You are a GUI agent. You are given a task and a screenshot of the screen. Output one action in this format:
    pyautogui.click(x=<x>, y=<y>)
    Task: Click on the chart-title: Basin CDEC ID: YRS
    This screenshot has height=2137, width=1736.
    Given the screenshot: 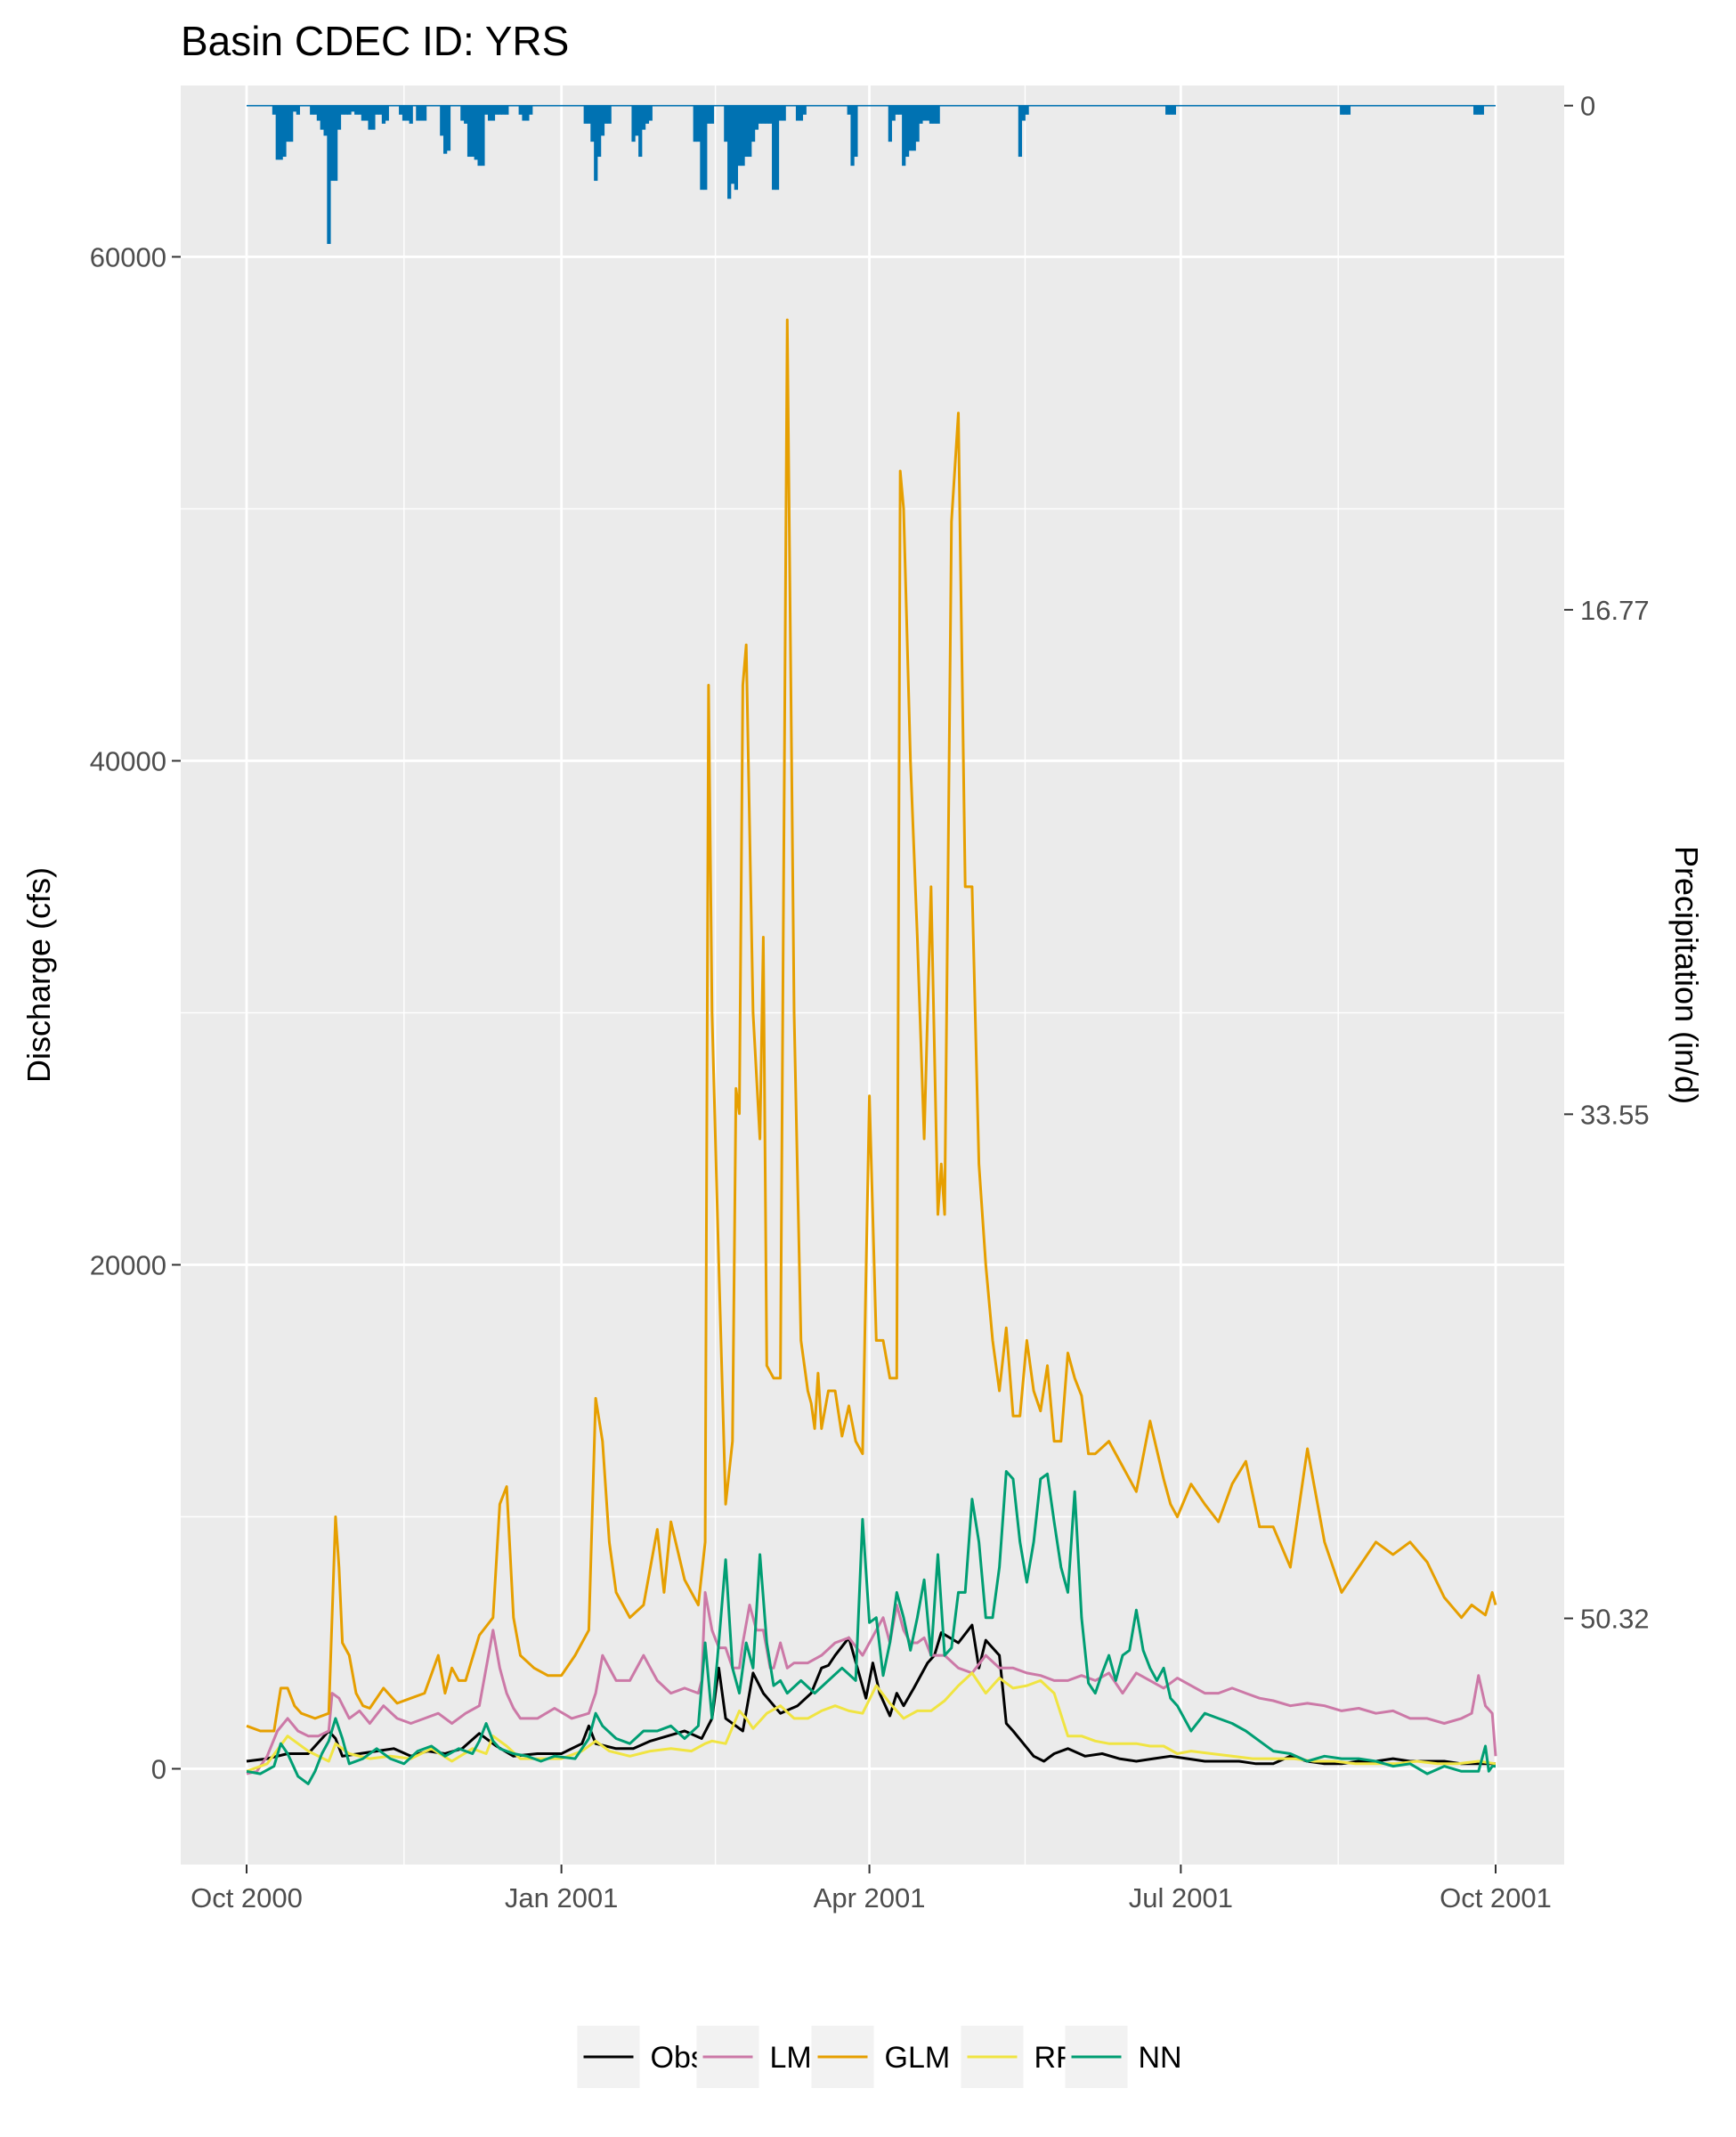 What is the action you would take?
    pyautogui.click(x=375, y=41)
    